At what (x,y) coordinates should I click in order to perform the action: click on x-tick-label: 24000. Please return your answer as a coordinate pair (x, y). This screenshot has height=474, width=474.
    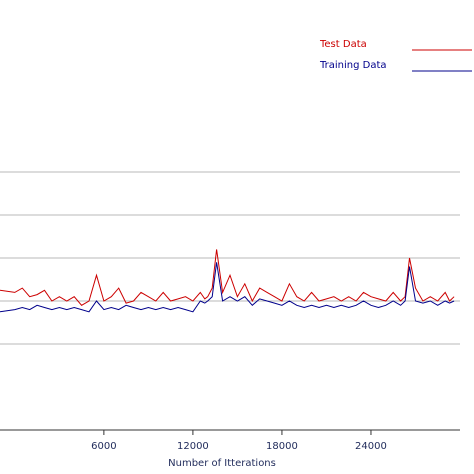
    Looking at the image, I should click on (371, 446).